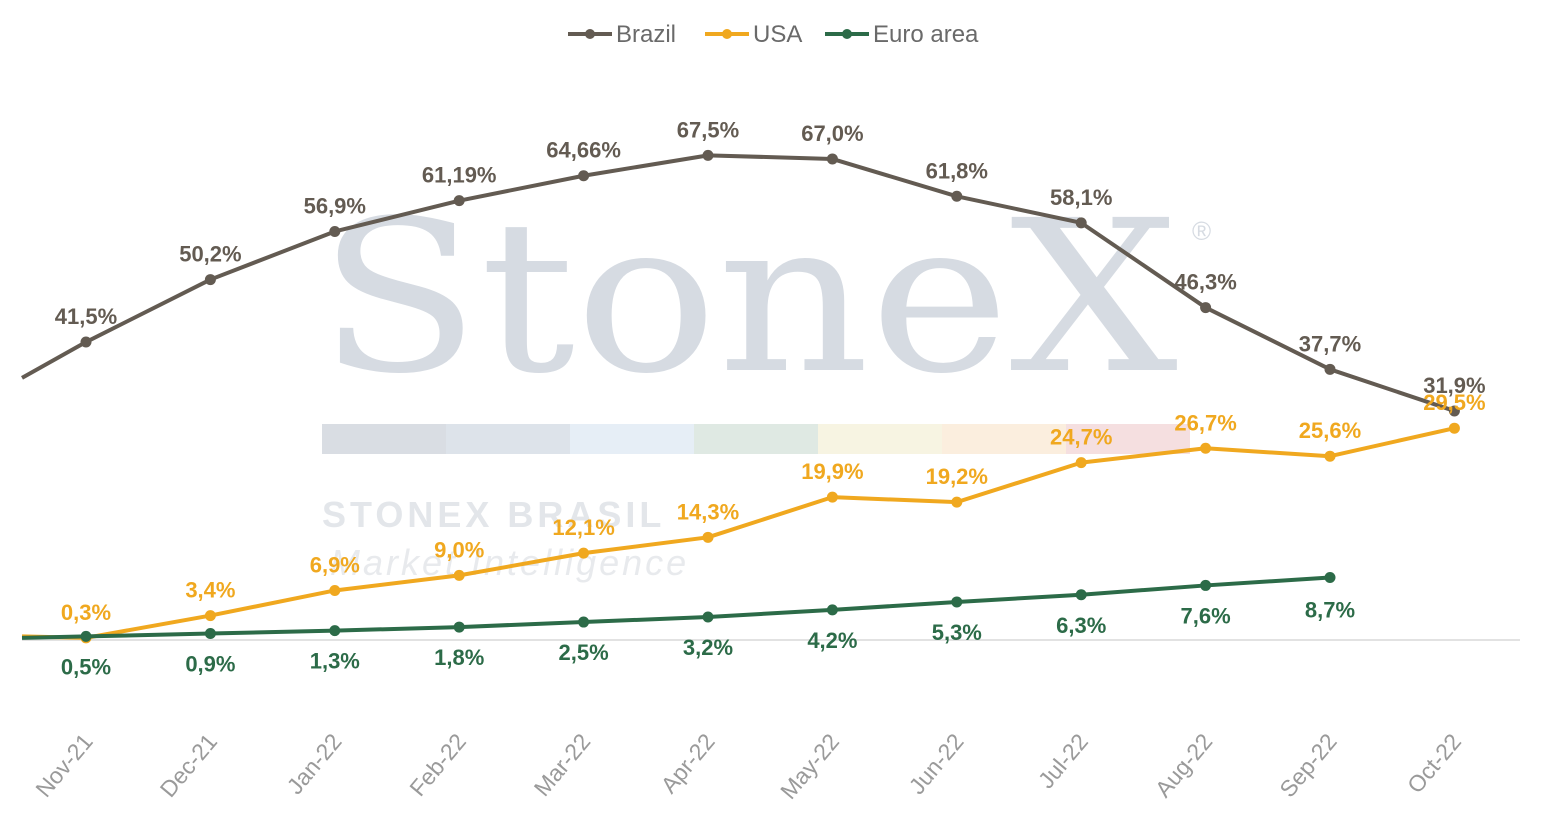 This screenshot has width=1543, height=827. What do you see at coordinates (832, 640) in the screenshot?
I see `data-label: 4,2%` at bounding box center [832, 640].